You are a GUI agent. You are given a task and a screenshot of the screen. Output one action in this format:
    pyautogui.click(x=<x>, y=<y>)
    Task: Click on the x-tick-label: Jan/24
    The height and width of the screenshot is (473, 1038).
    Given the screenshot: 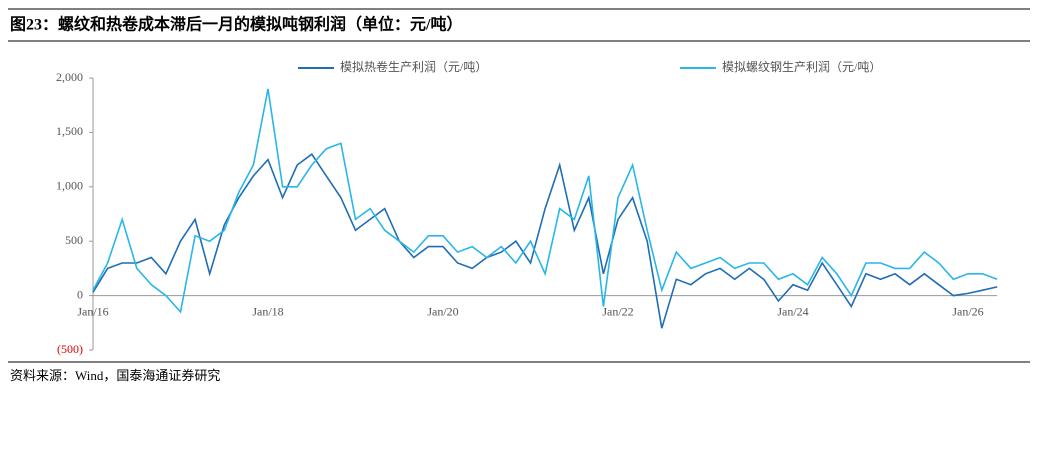 What is the action you would take?
    pyautogui.click(x=792, y=311)
    